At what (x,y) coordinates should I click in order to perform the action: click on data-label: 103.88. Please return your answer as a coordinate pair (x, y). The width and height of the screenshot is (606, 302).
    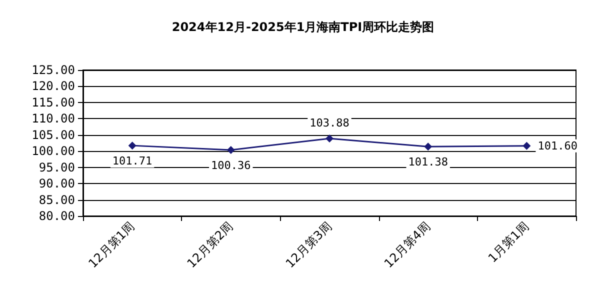
    Looking at the image, I should click on (330, 123).